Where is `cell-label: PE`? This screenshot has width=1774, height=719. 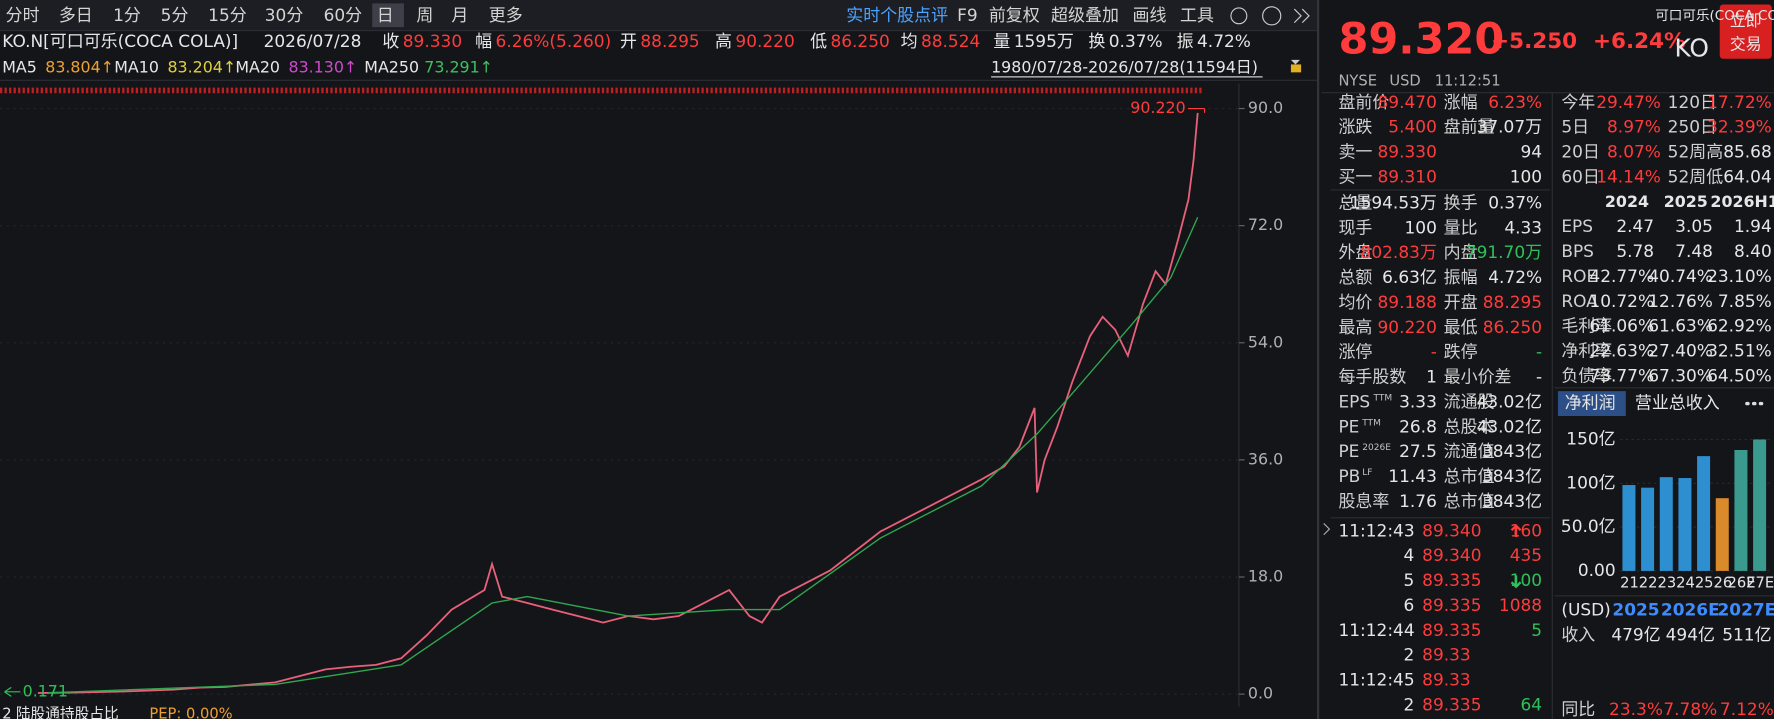 cell-label: PE is located at coordinates (1348, 426).